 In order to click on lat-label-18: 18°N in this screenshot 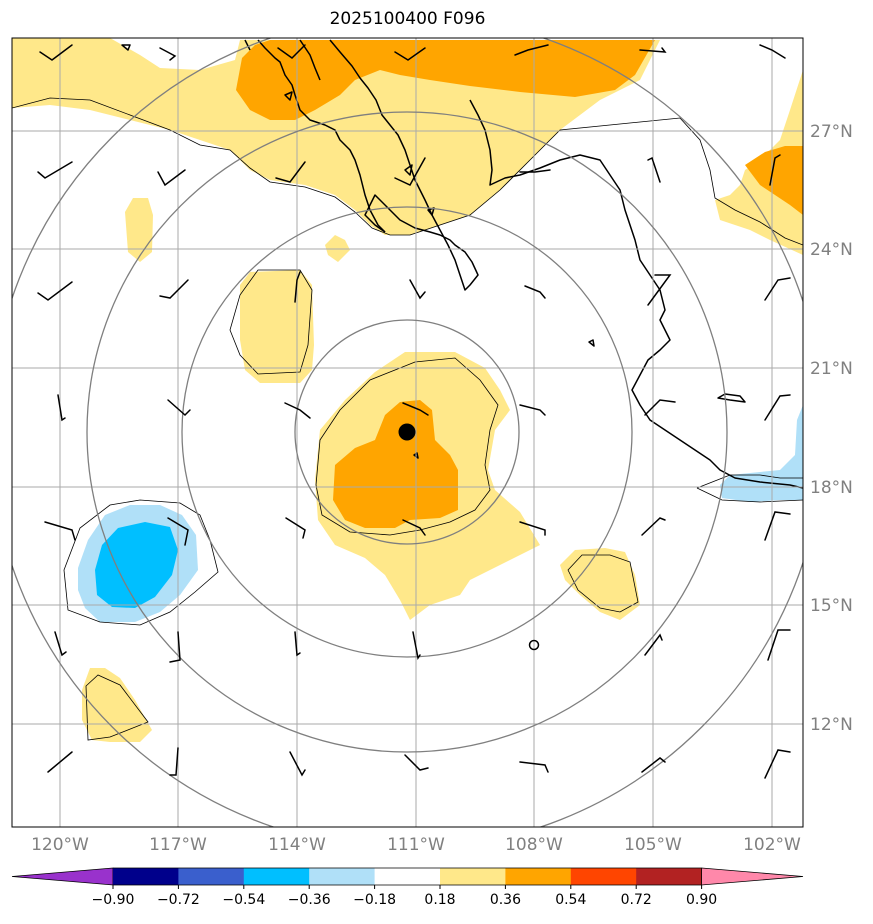, I will do `click(831, 488)`.